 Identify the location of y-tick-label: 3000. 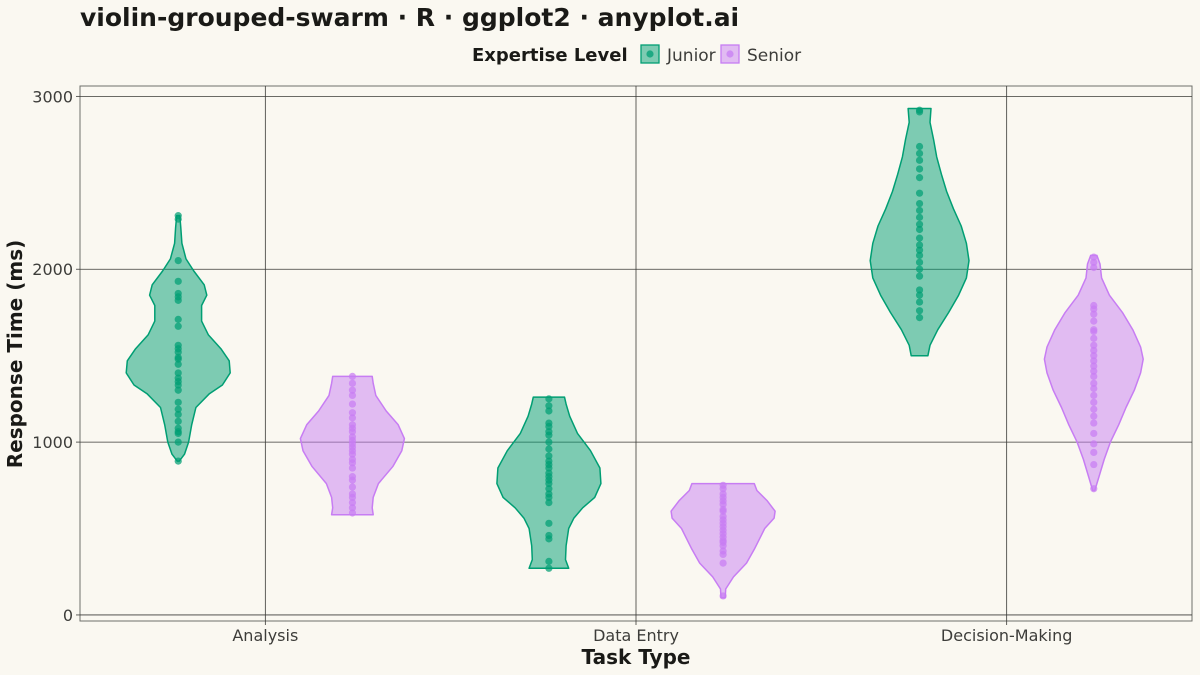
(52, 96).